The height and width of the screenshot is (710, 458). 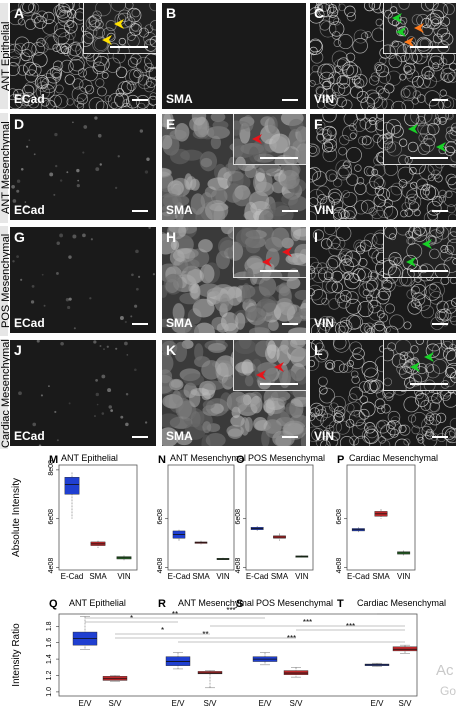 I want to click on panel-letter: F, so click(x=318, y=124).